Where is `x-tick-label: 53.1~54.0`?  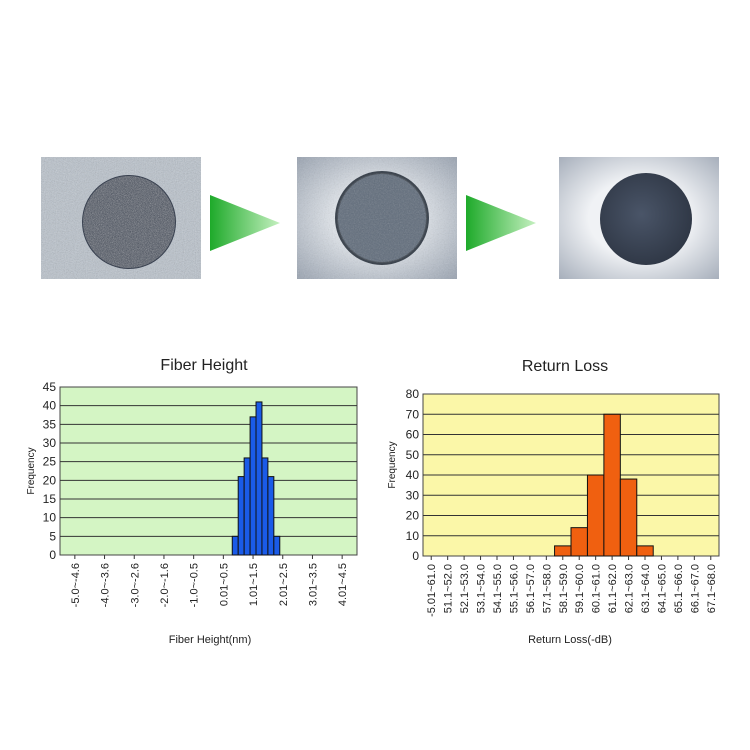 x-tick-label: 53.1~54.0 is located at coordinates (482, 588).